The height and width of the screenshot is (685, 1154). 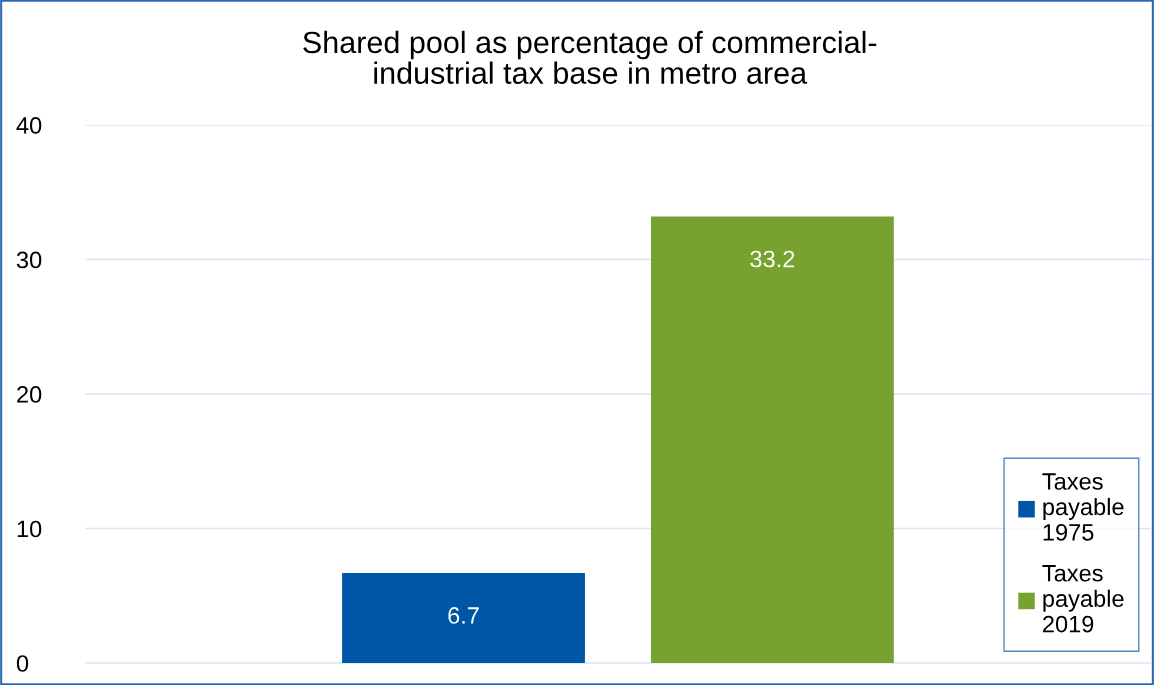 I want to click on data-label: 33.2, so click(x=772, y=259).